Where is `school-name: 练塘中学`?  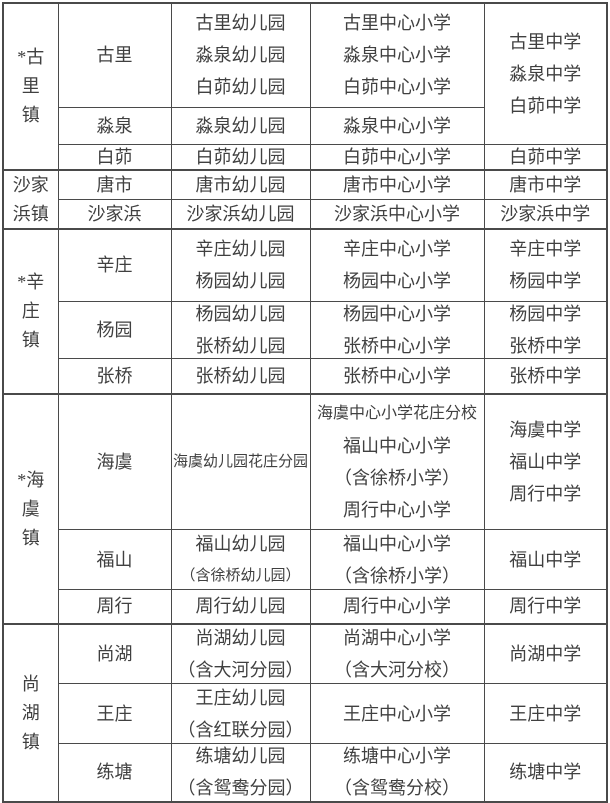
school-name: 练塘中学 is located at coordinates (545, 772).